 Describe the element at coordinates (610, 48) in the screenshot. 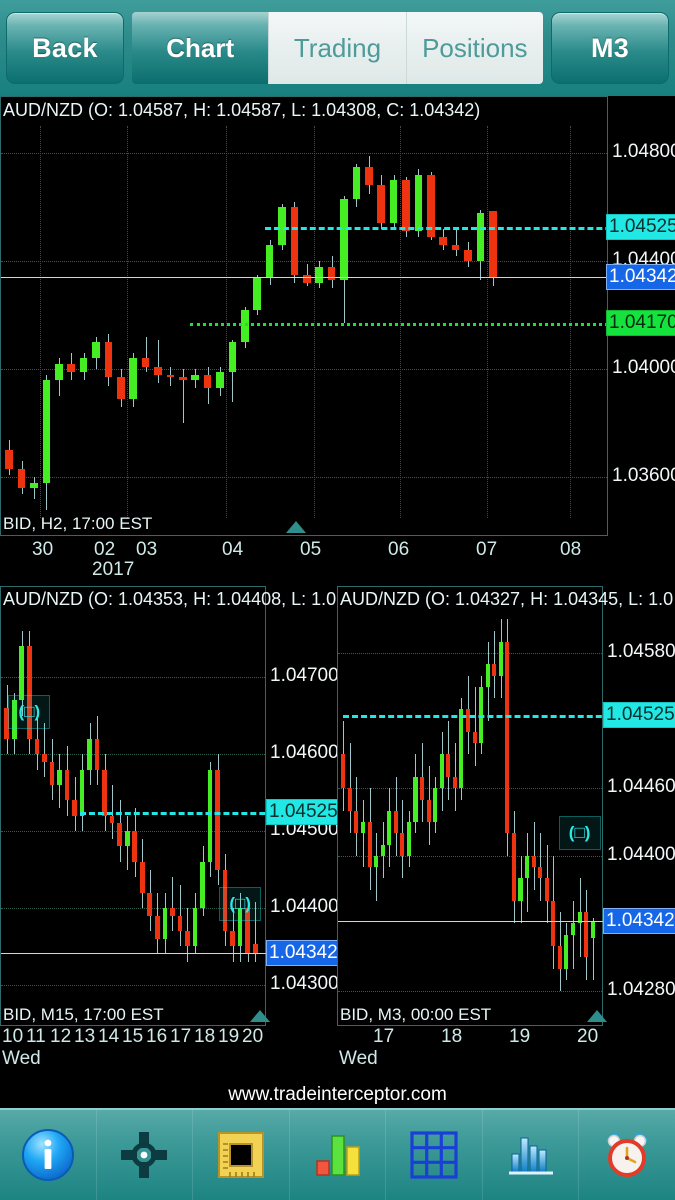

I see `timeframe-button: M3` at that location.